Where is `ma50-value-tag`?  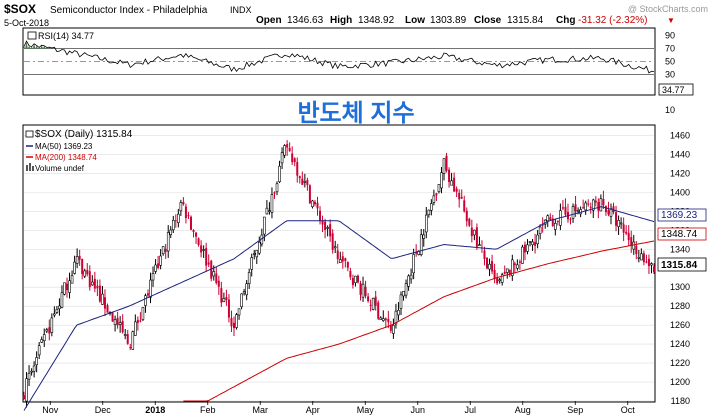 ma50-value-tag is located at coordinates (682, 215).